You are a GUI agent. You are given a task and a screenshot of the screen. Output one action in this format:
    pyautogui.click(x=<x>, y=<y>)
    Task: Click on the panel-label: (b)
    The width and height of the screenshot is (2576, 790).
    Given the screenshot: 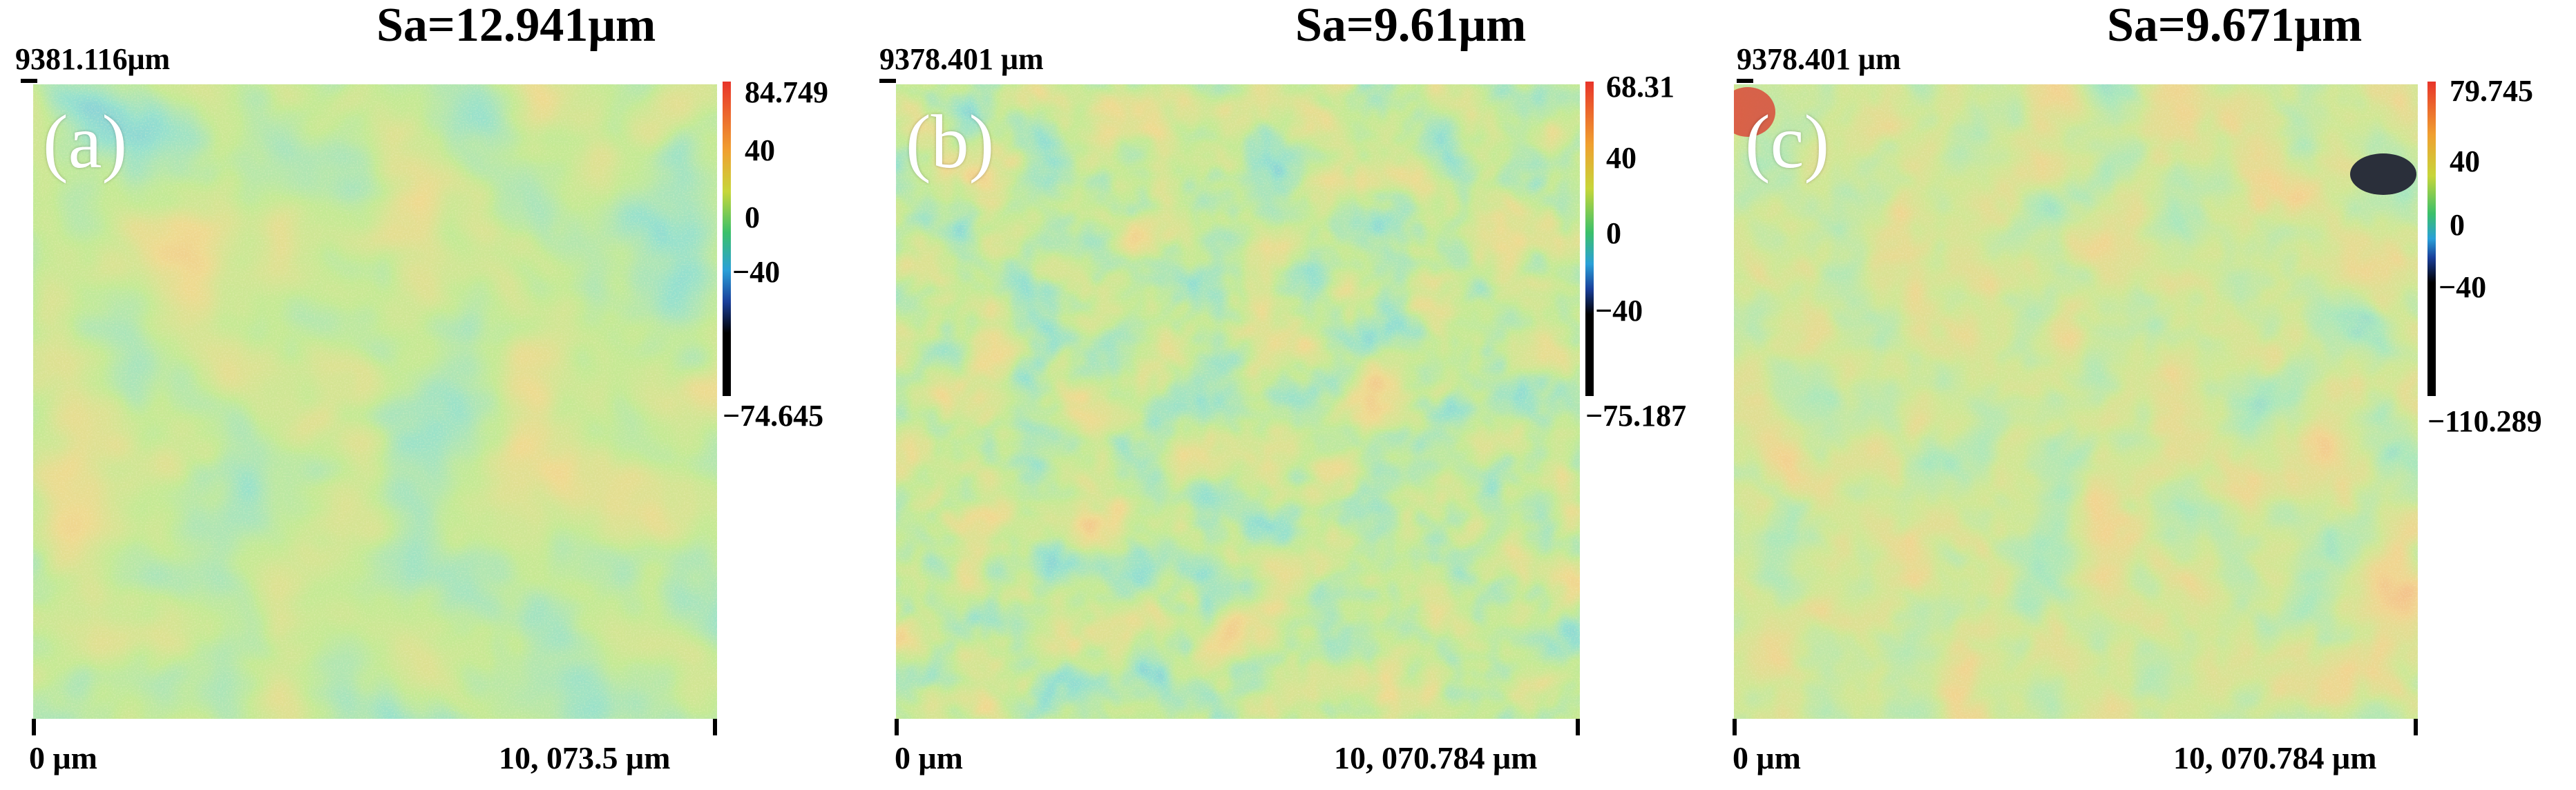 What is the action you would take?
    pyautogui.click(x=950, y=142)
    